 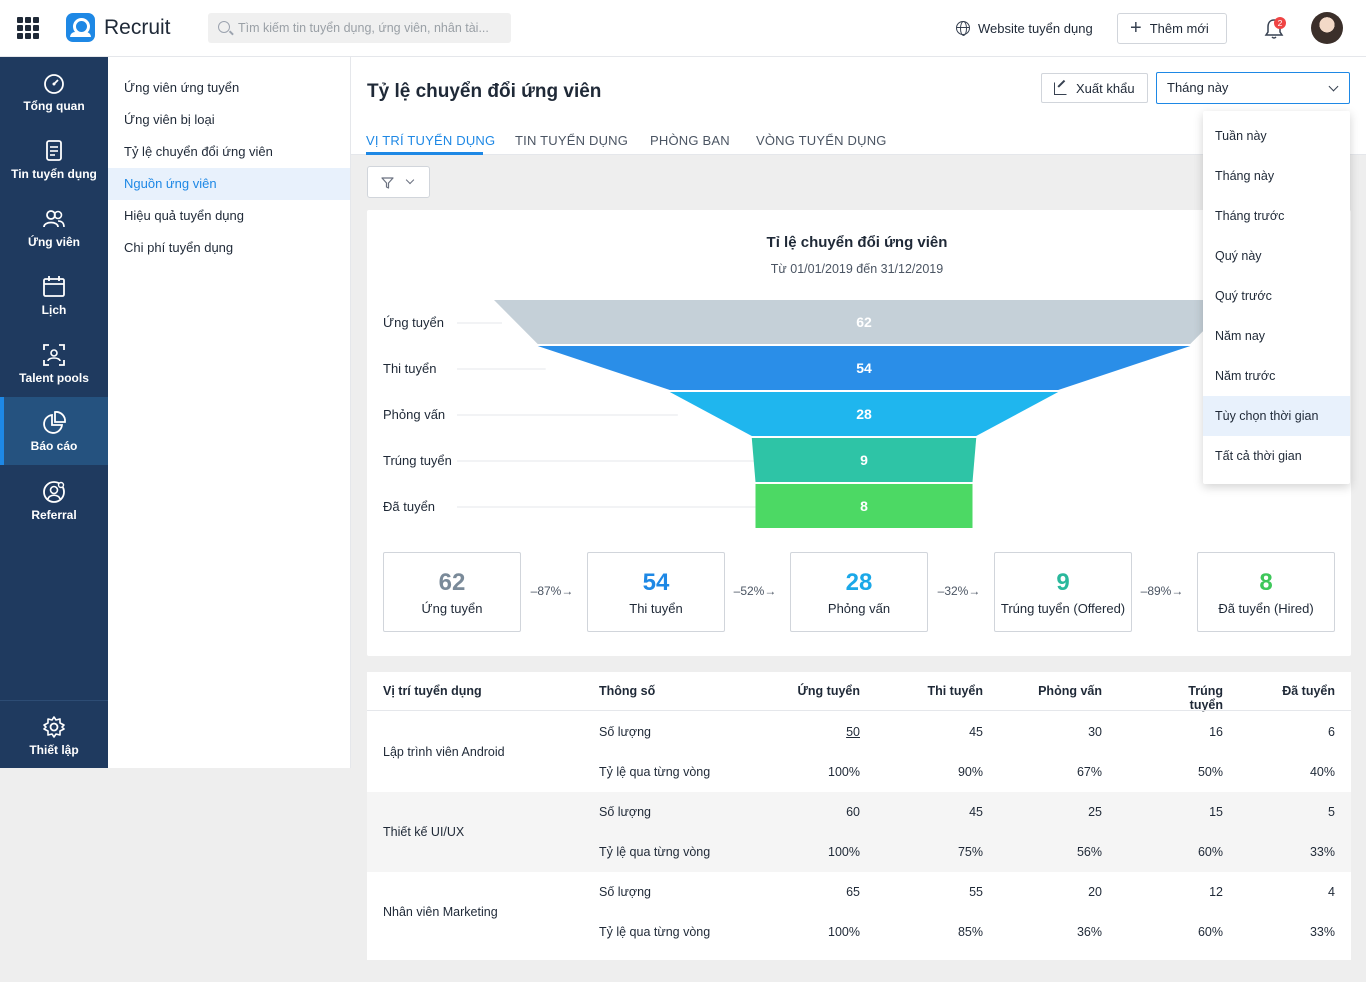 What do you see at coordinates (370, 28) in the screenshot?
I see `search-input` at bounding box center [370, 28].